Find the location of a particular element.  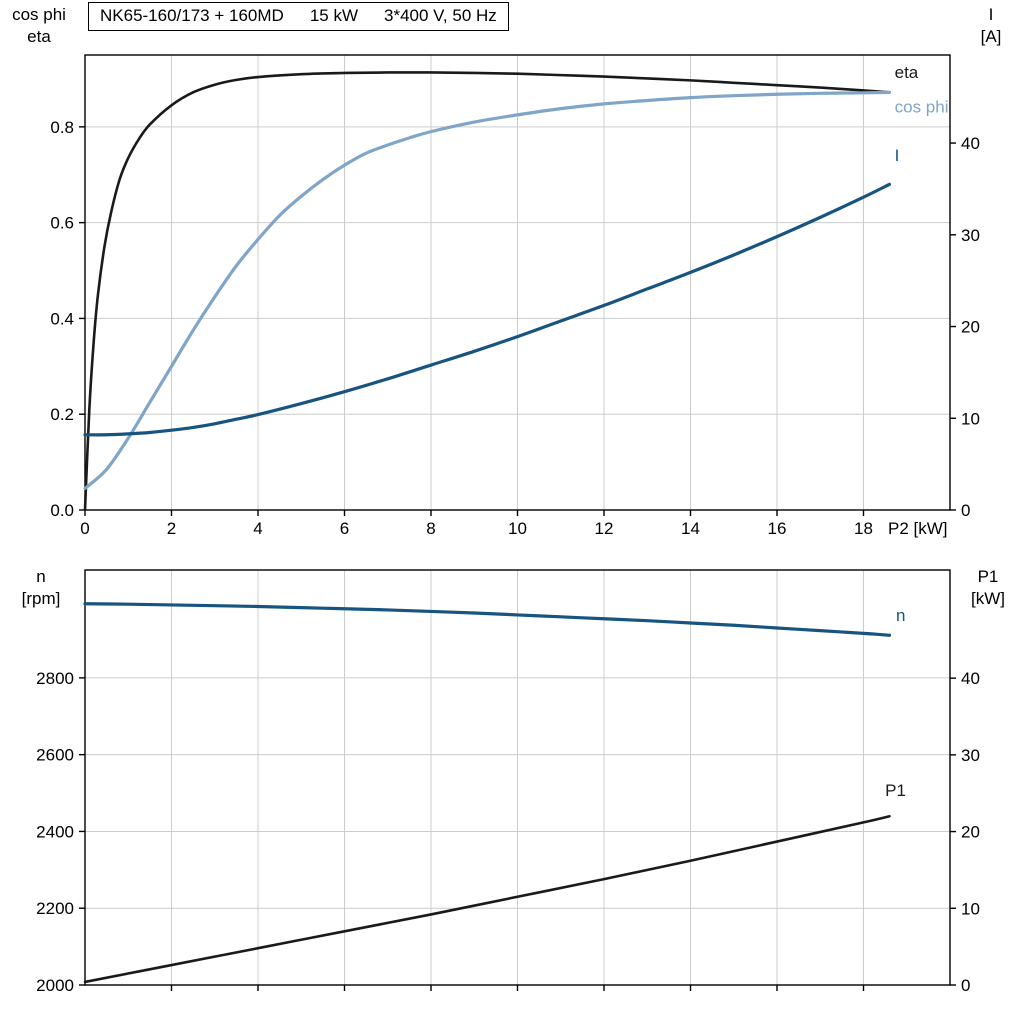

bottom-chart-right-axis-title: P1 [kW] is located at coordinates (988, 588).